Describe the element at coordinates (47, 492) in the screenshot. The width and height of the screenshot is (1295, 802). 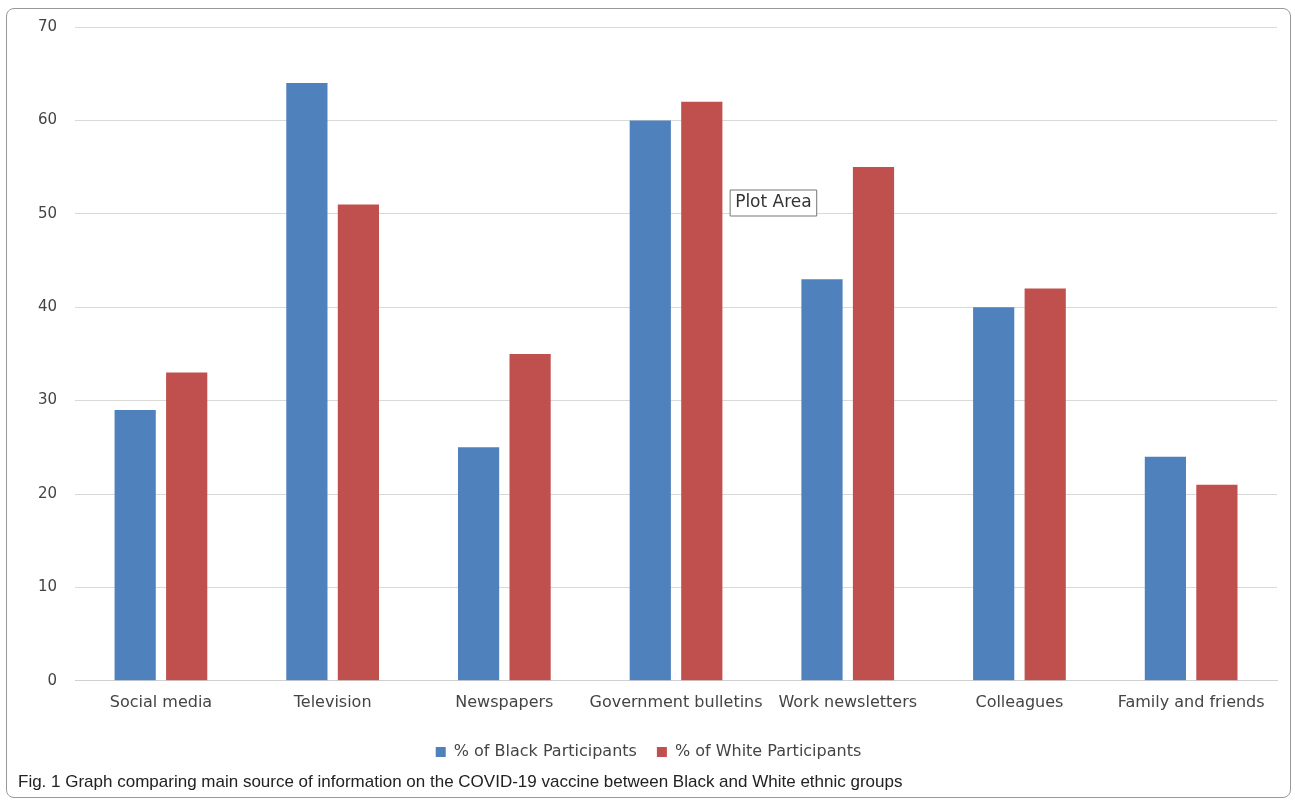
I see `y-tick-label: 20` at that location.